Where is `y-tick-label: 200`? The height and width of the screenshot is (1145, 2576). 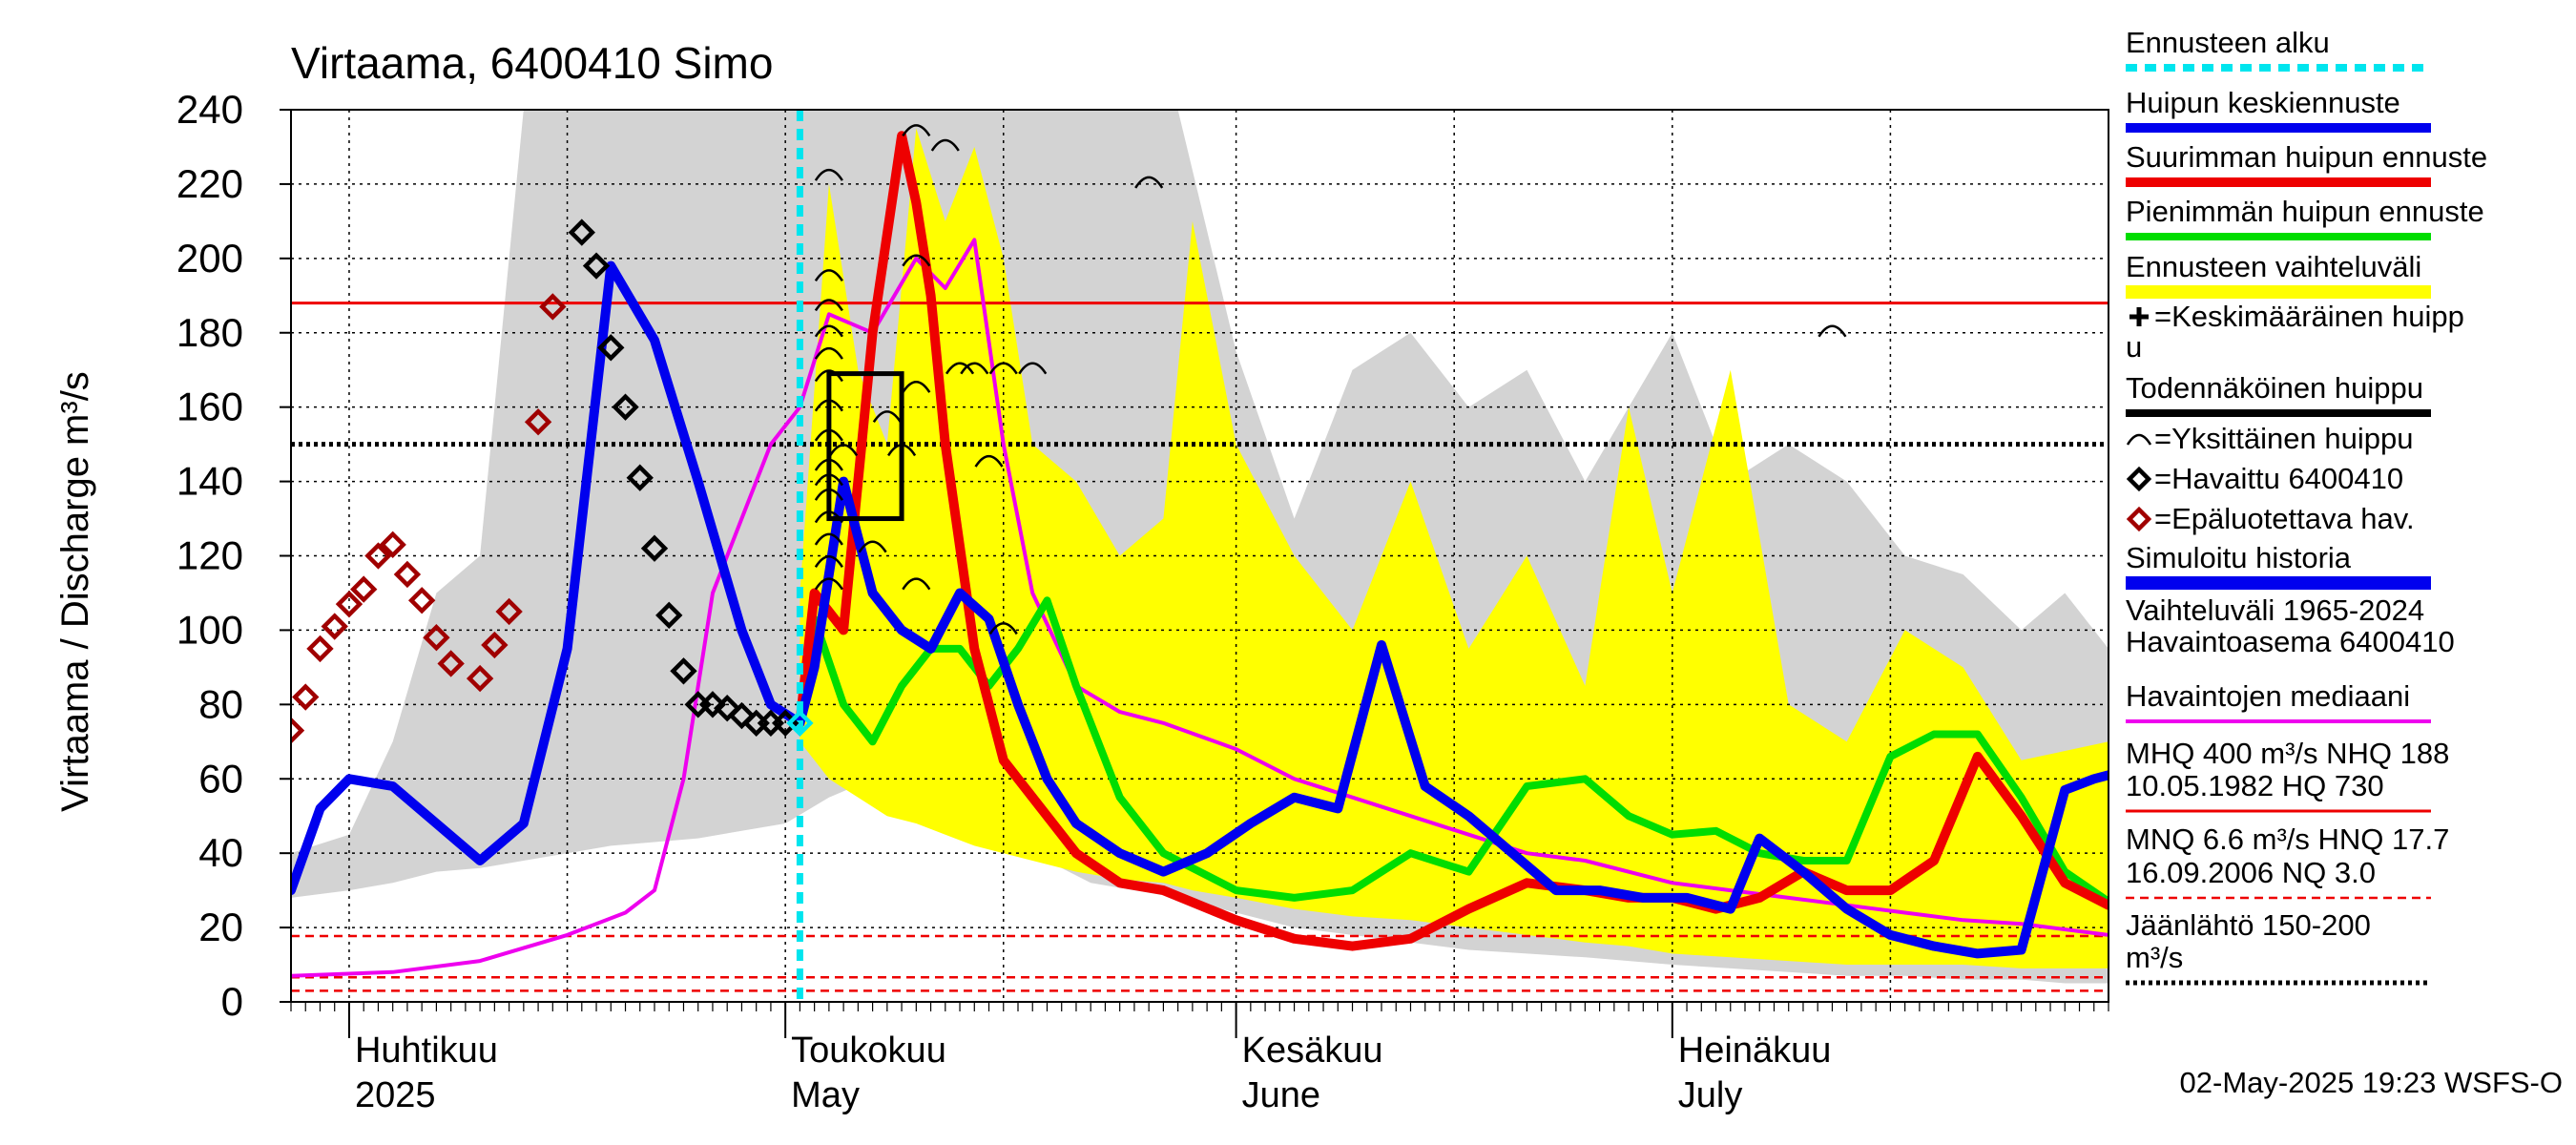 y-tick-label: 200 is located at coordinates (210, 258).